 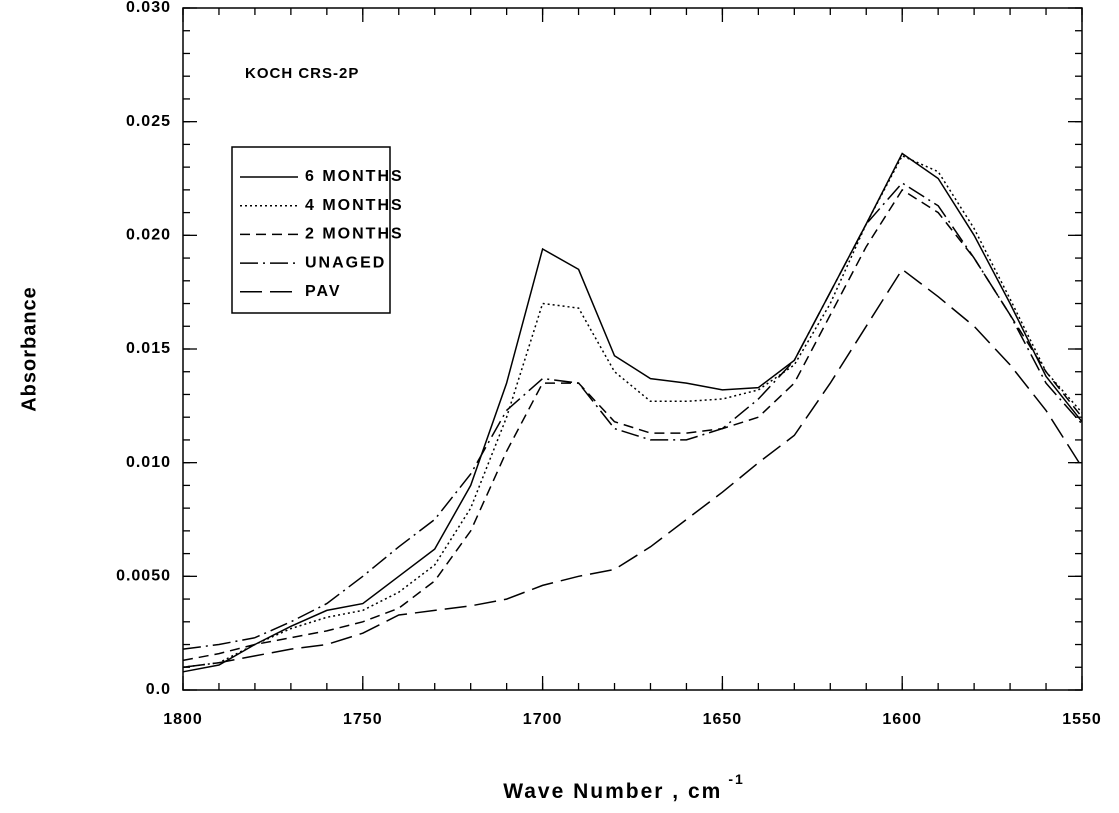 I want to click on y-tick-label: 0.010, so click(x=148, y=462).